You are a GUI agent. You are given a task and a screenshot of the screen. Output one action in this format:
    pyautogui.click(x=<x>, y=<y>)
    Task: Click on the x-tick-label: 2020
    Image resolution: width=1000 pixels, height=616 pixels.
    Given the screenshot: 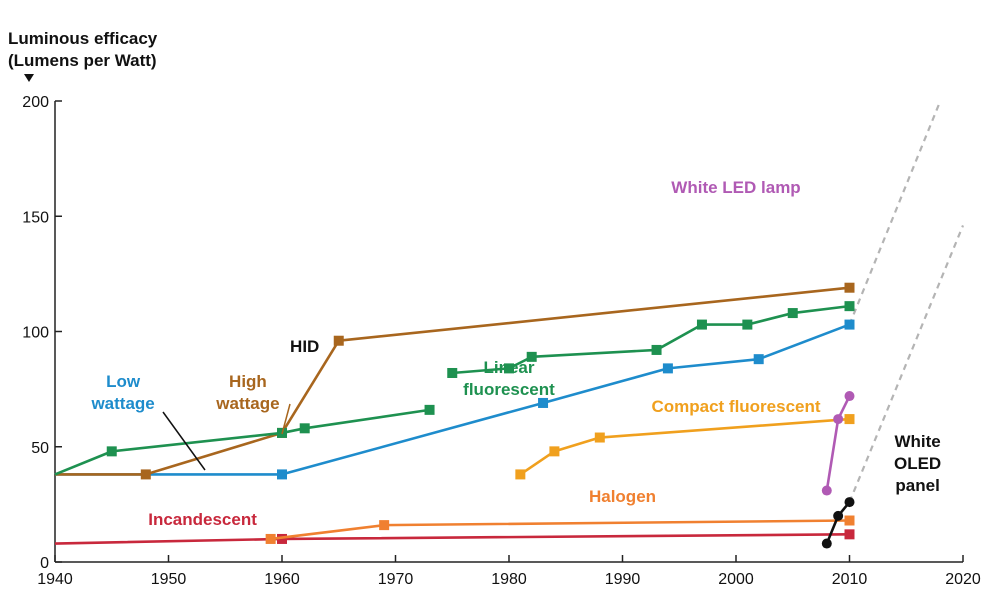 What is the action you would take?
    pyautogui.click(x=963, y=579)
    